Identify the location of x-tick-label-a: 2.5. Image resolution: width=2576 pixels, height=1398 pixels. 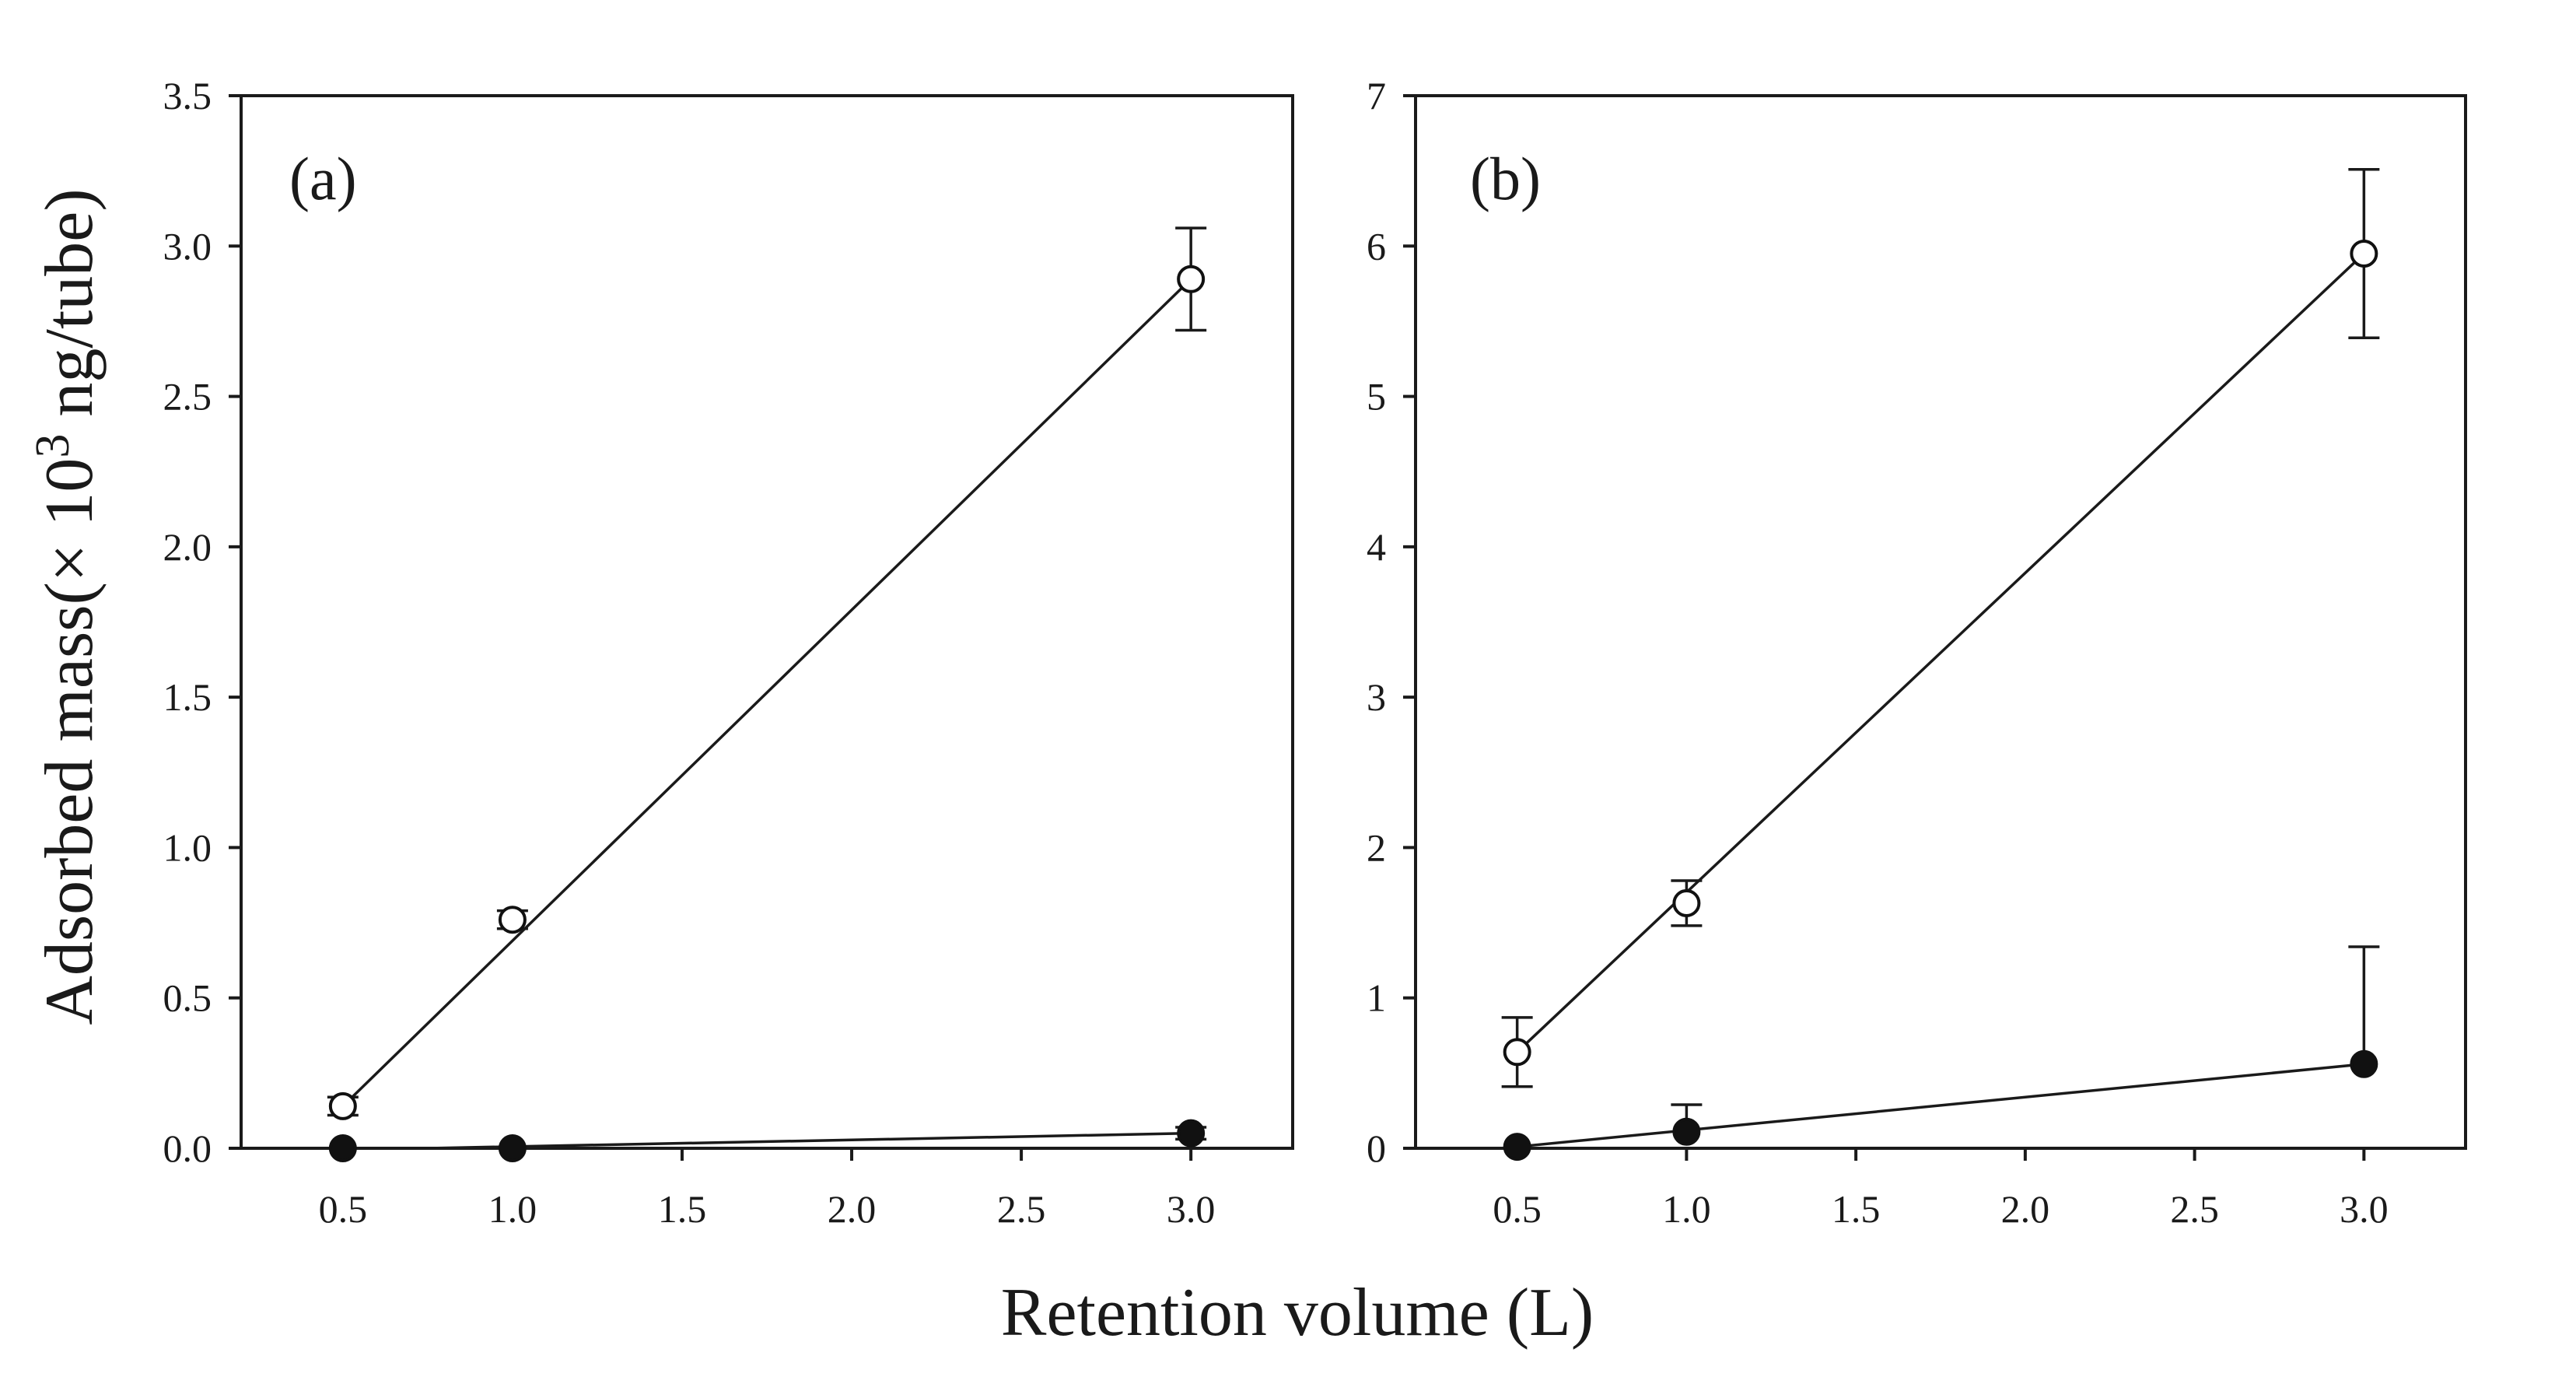
(1021, 1209).